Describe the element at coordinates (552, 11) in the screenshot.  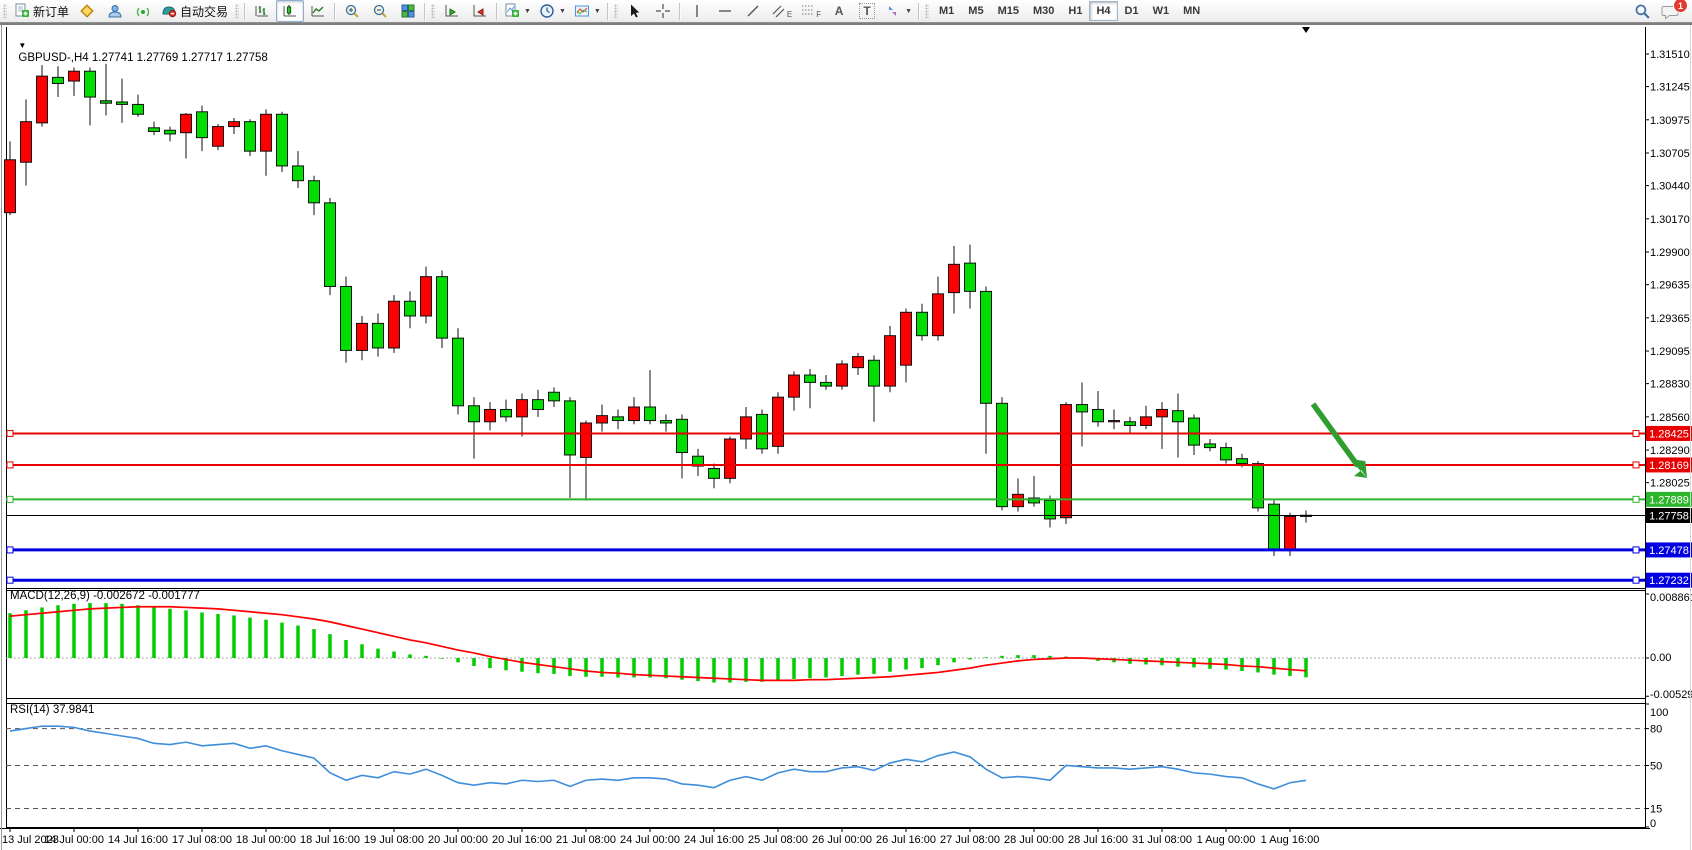
I see `periods-button: ▼` at that location.